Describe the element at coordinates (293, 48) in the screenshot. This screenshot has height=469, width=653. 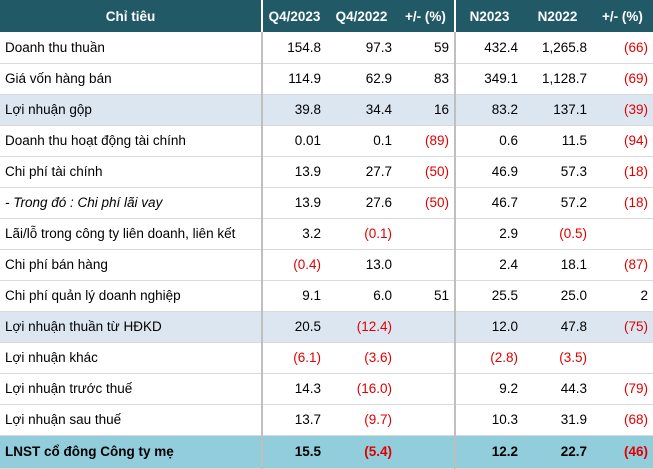
I see `cell: 154.8` at that location.